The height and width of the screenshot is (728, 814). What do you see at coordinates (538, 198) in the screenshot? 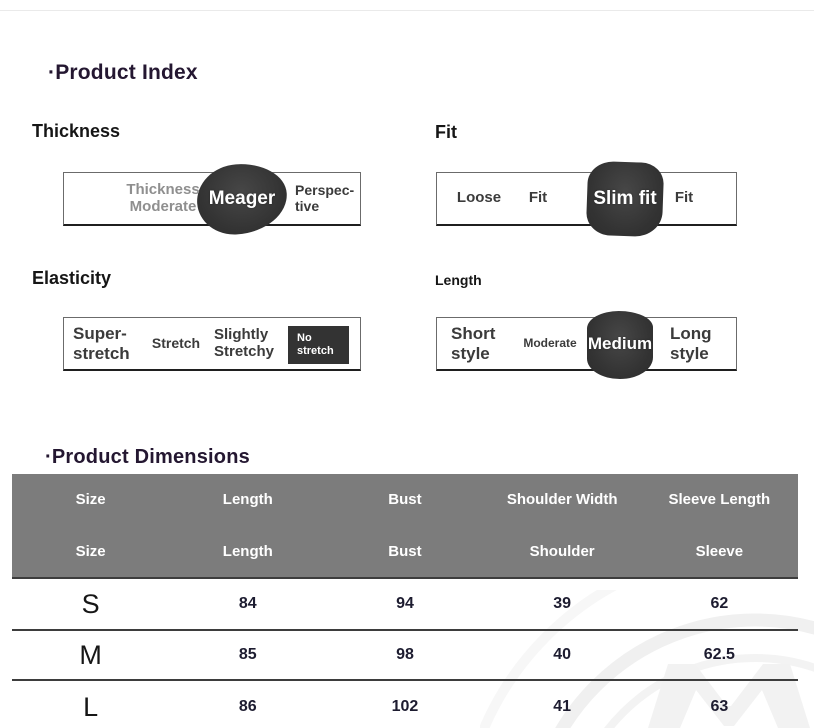
I see `fit-option-fit-1: Fit` at bounding box center [538, 198].